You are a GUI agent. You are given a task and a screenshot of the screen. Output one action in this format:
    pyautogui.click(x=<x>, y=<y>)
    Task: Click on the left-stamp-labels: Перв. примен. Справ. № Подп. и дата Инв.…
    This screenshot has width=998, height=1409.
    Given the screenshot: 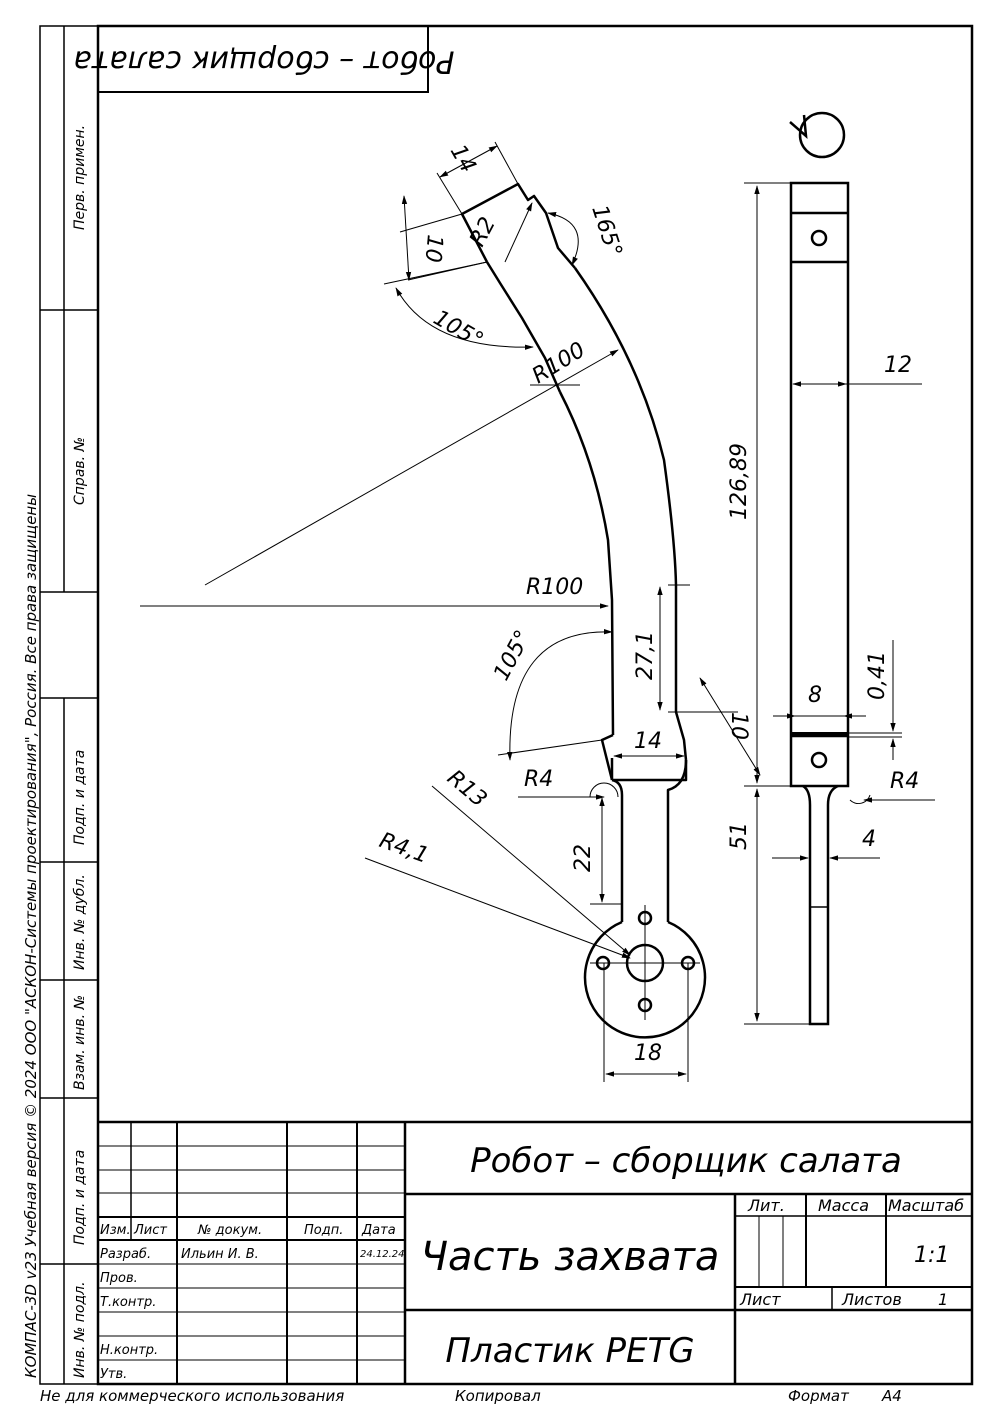 What is the action you would take?
    pyautogui.click(x=55, y=751)
    